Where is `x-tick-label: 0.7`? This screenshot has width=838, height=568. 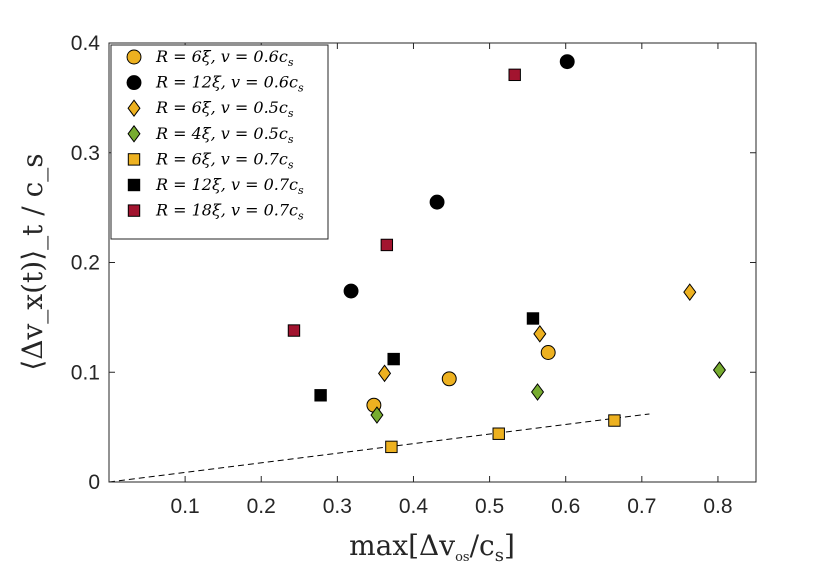
x-tick-label: 0.7 is located at coordinates (641, 506).